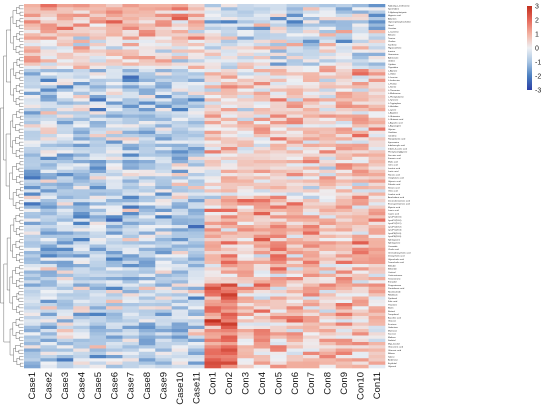  Describe the element at coordinates (393, 78) in the screenshot. I see `row-label: L-Leucine` at that location.